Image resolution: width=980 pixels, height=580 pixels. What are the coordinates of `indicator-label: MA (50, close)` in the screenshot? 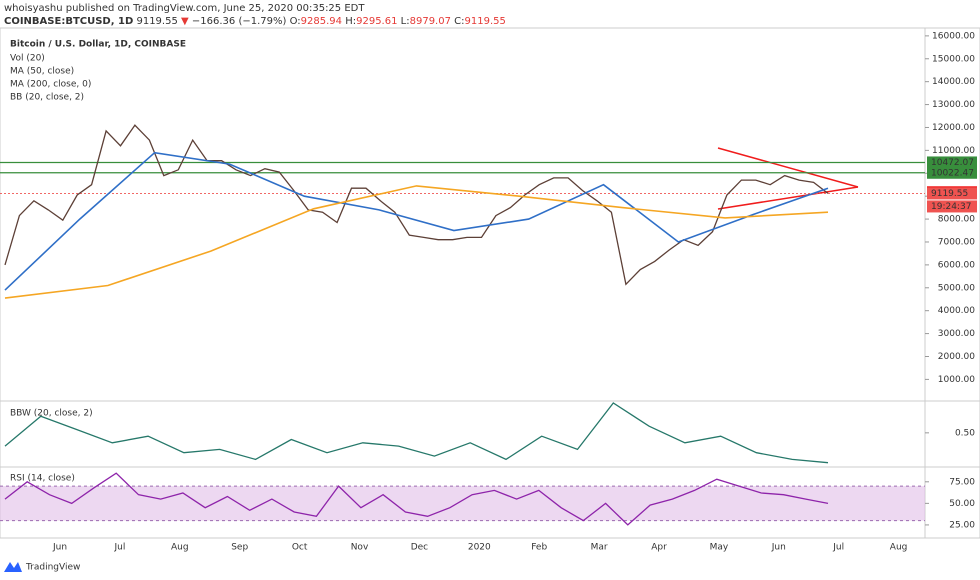 It's located at (42, 72).